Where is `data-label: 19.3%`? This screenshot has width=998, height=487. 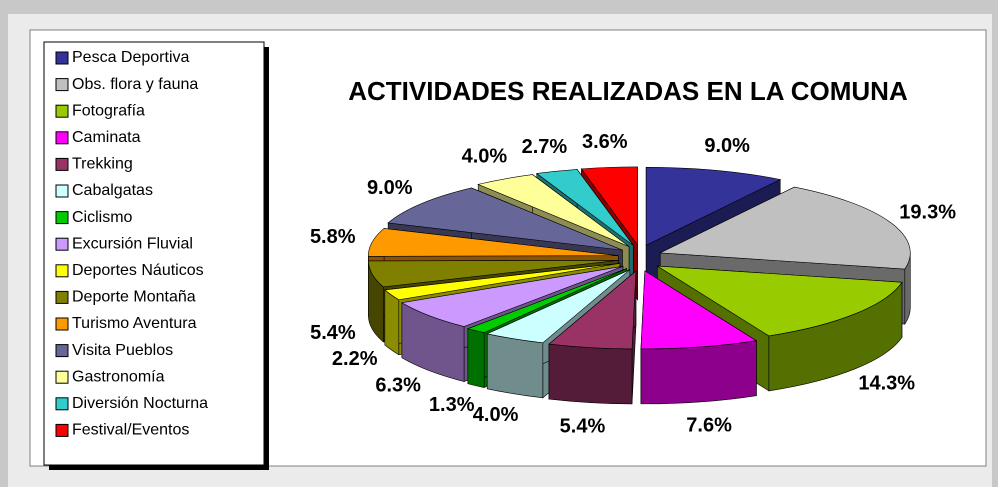 data-label: 19.3% is located at coordinates (927, 212).